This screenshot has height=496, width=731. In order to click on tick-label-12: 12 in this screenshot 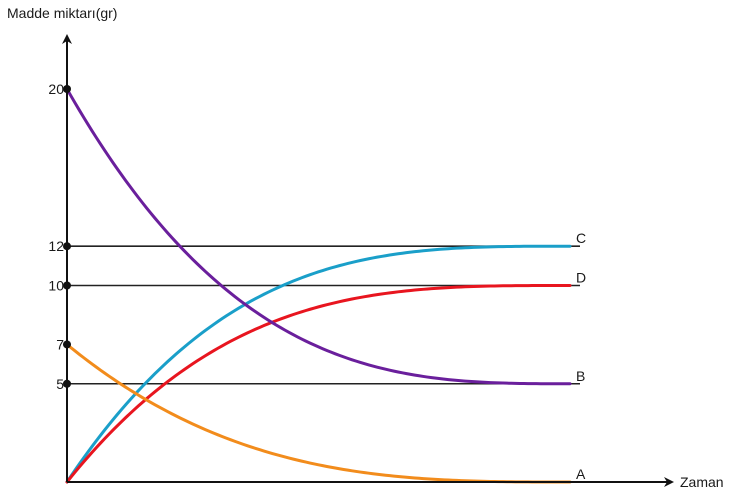, I will do `click(56, 246)`.